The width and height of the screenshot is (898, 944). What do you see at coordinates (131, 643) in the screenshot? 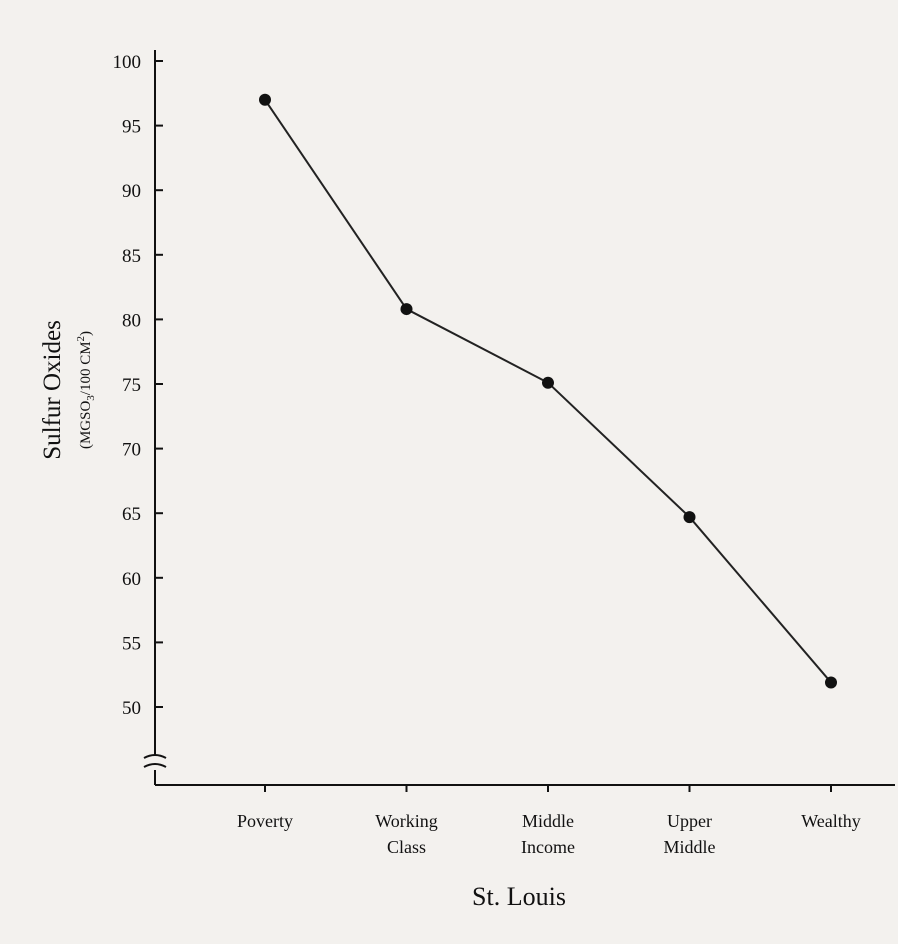
I see `y-tick-label: 55` at bounding box center [131, 643].